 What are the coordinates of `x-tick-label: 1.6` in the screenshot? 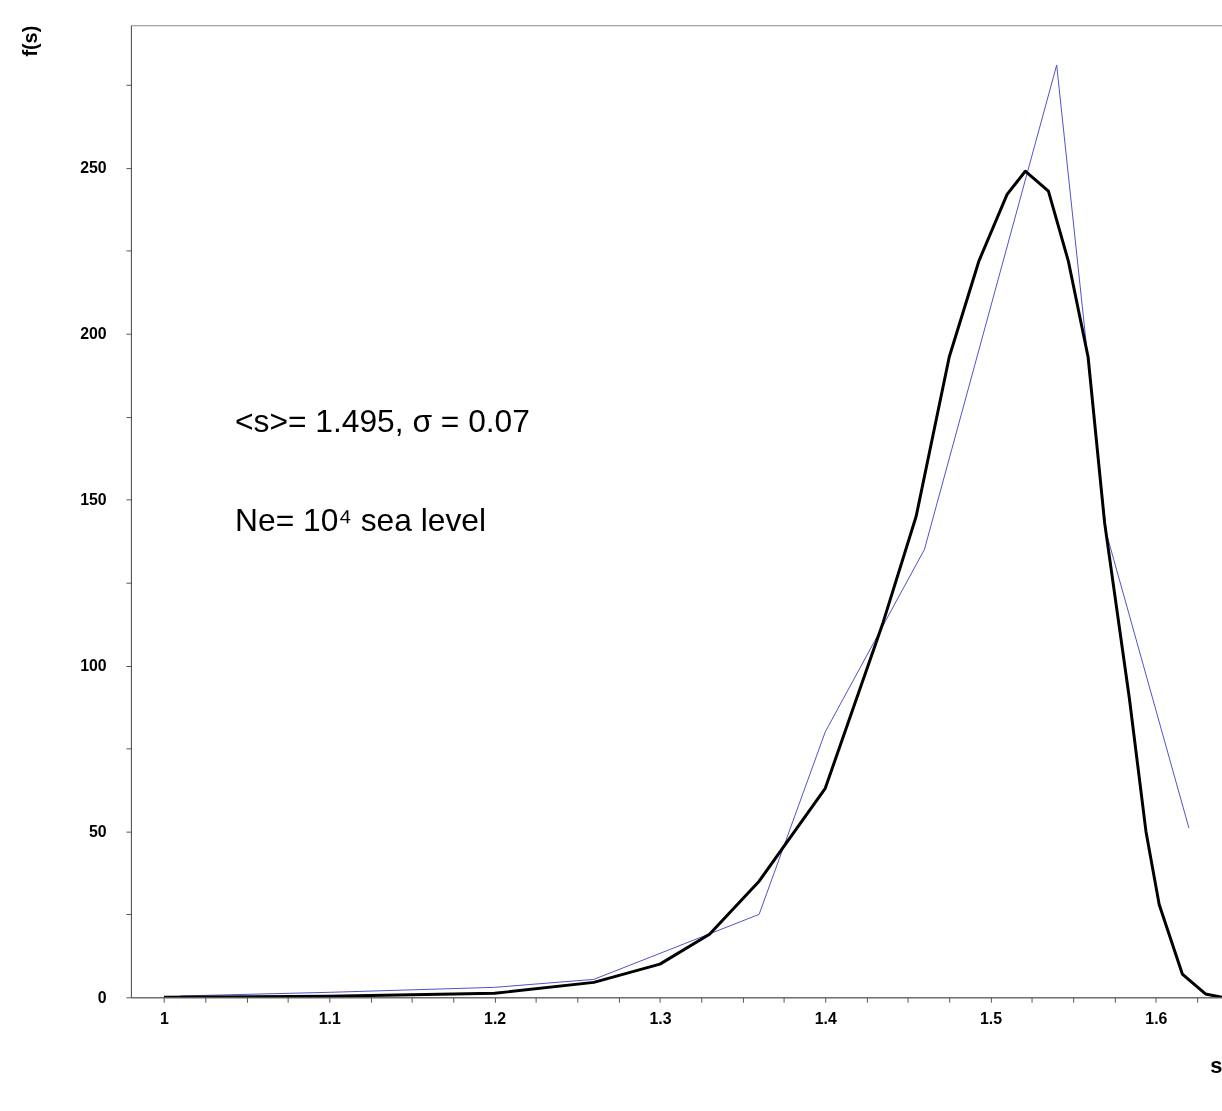 It's located at (1156, 1018).